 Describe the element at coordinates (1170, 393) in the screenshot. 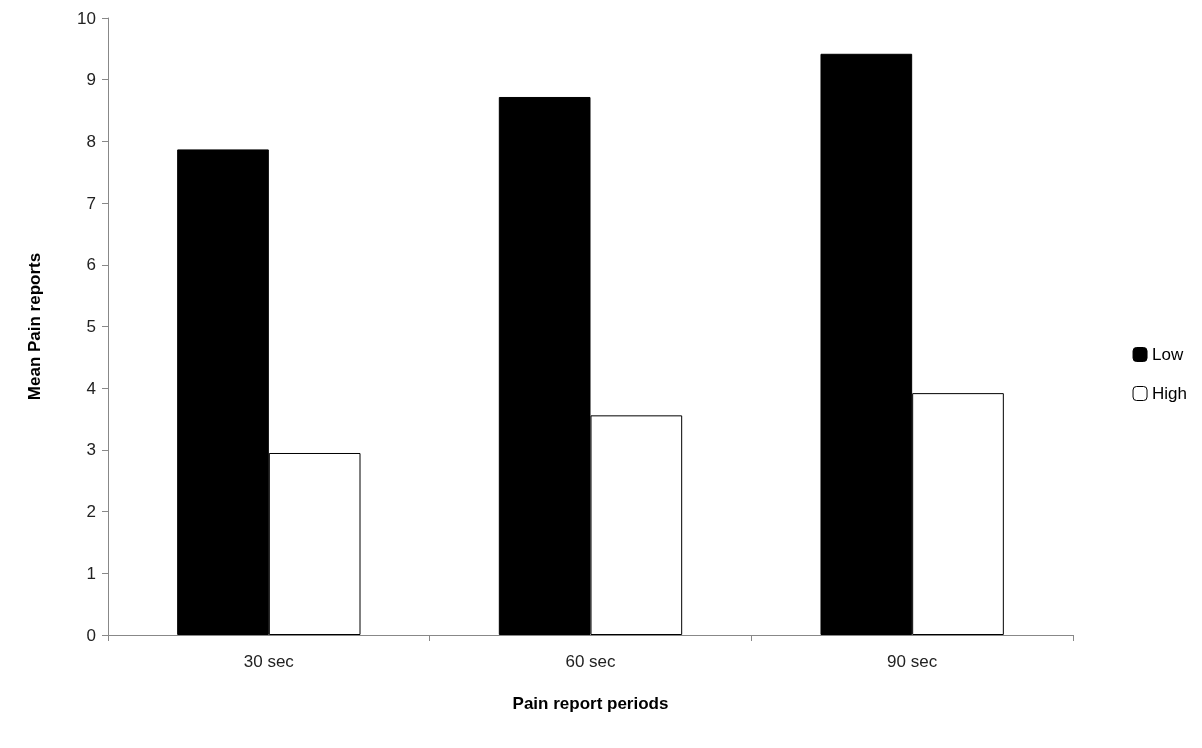

I see `legend-label: High` at that location.